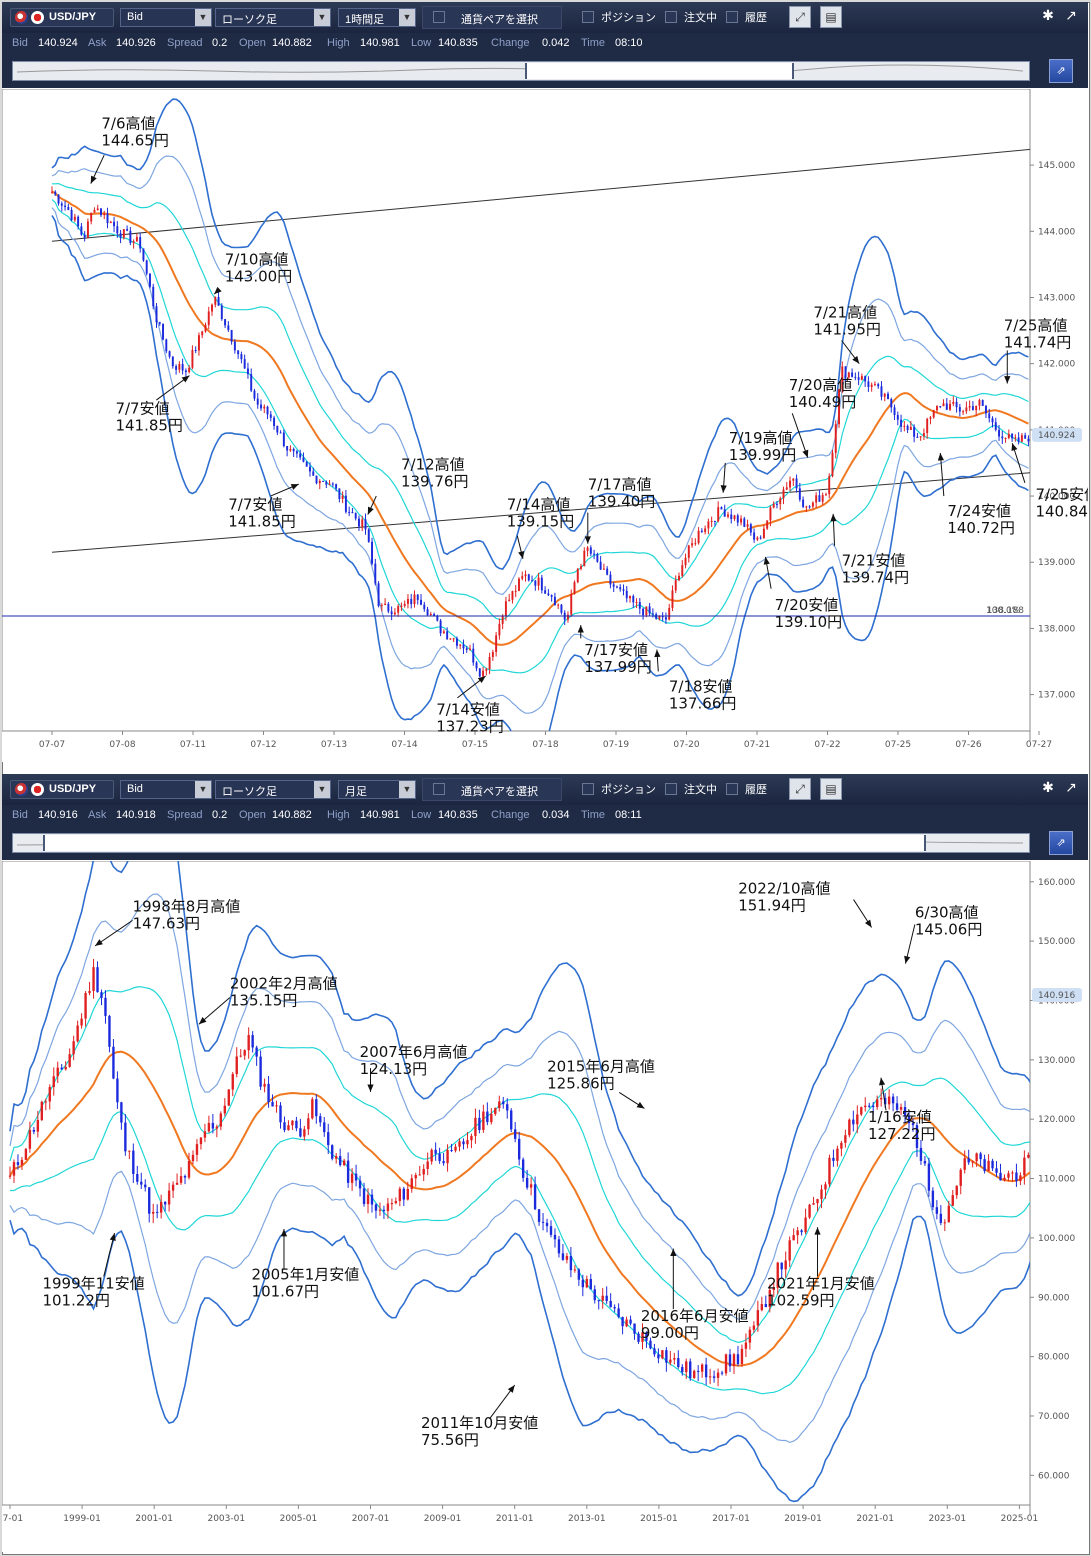 The image size is (1091, 1556). I want to click on chevron-down-icon: ▼, so click(407, 789).